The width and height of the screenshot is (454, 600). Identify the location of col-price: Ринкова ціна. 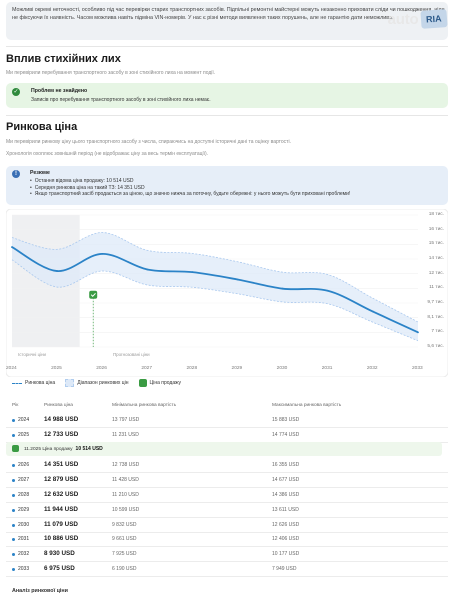
(58, 405).